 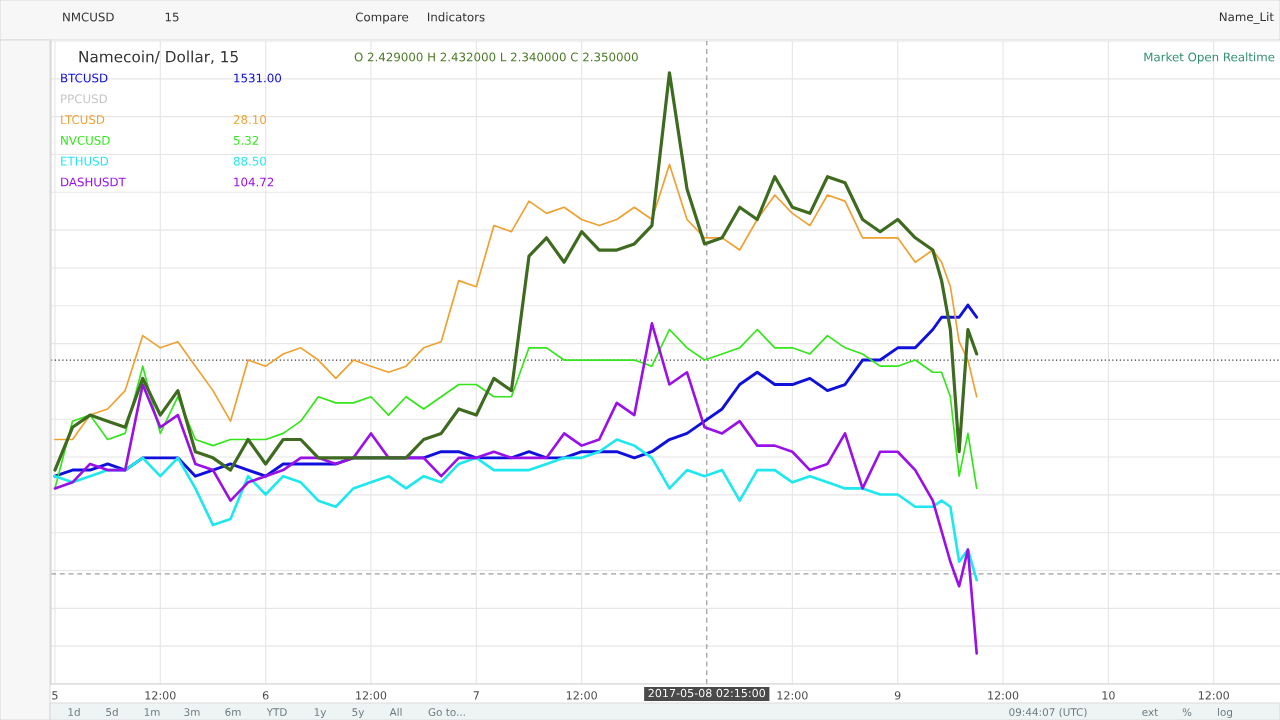 What do you see at coordinates (233, 712) in the screenshot?
I see `text: 6m` at bounding box center [233, 712].